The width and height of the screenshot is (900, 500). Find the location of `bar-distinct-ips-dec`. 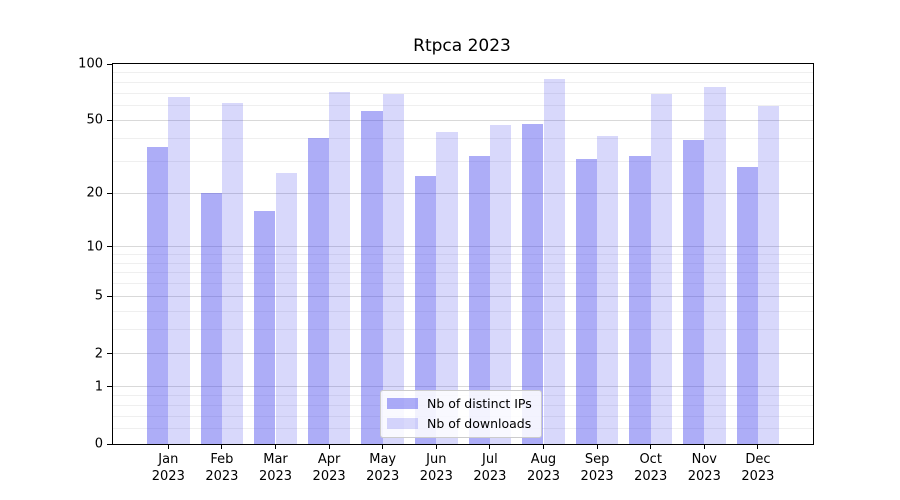

bar-distinct-ips-dec is located at coordinates (747, 305).